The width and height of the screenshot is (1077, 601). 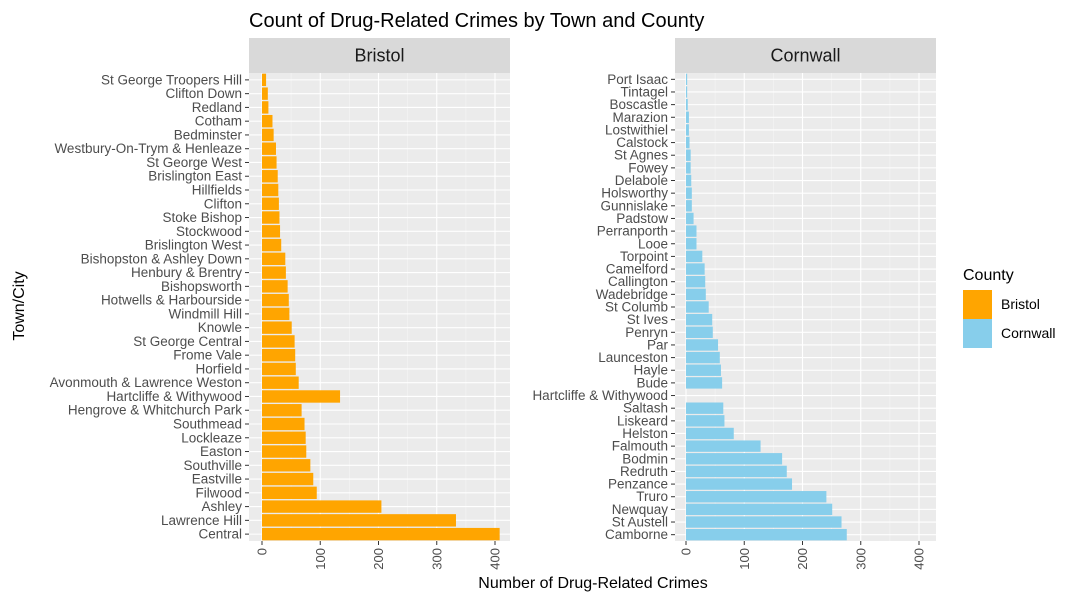 I want to click on category-label: Lostwithiel, so click(x=636, y=129).